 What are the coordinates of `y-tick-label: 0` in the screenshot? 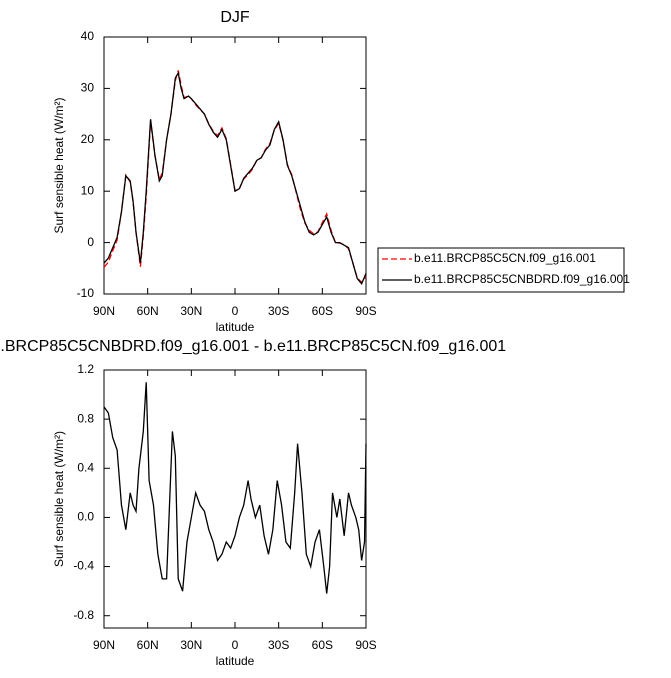 It's located at (90, 242).